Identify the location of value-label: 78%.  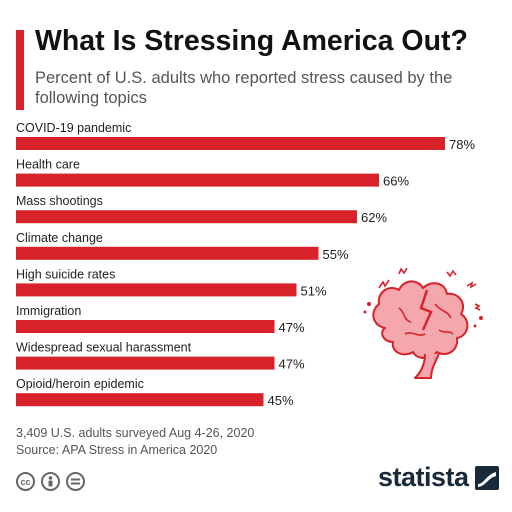
(462, 144).